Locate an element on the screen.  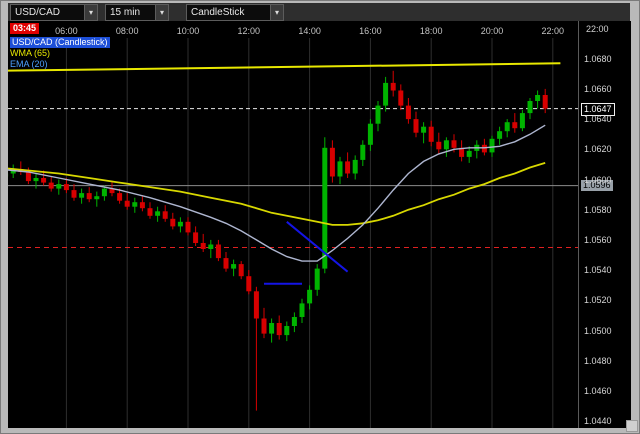
price-tick: 1.0620 is located at coordinates (598, 149).